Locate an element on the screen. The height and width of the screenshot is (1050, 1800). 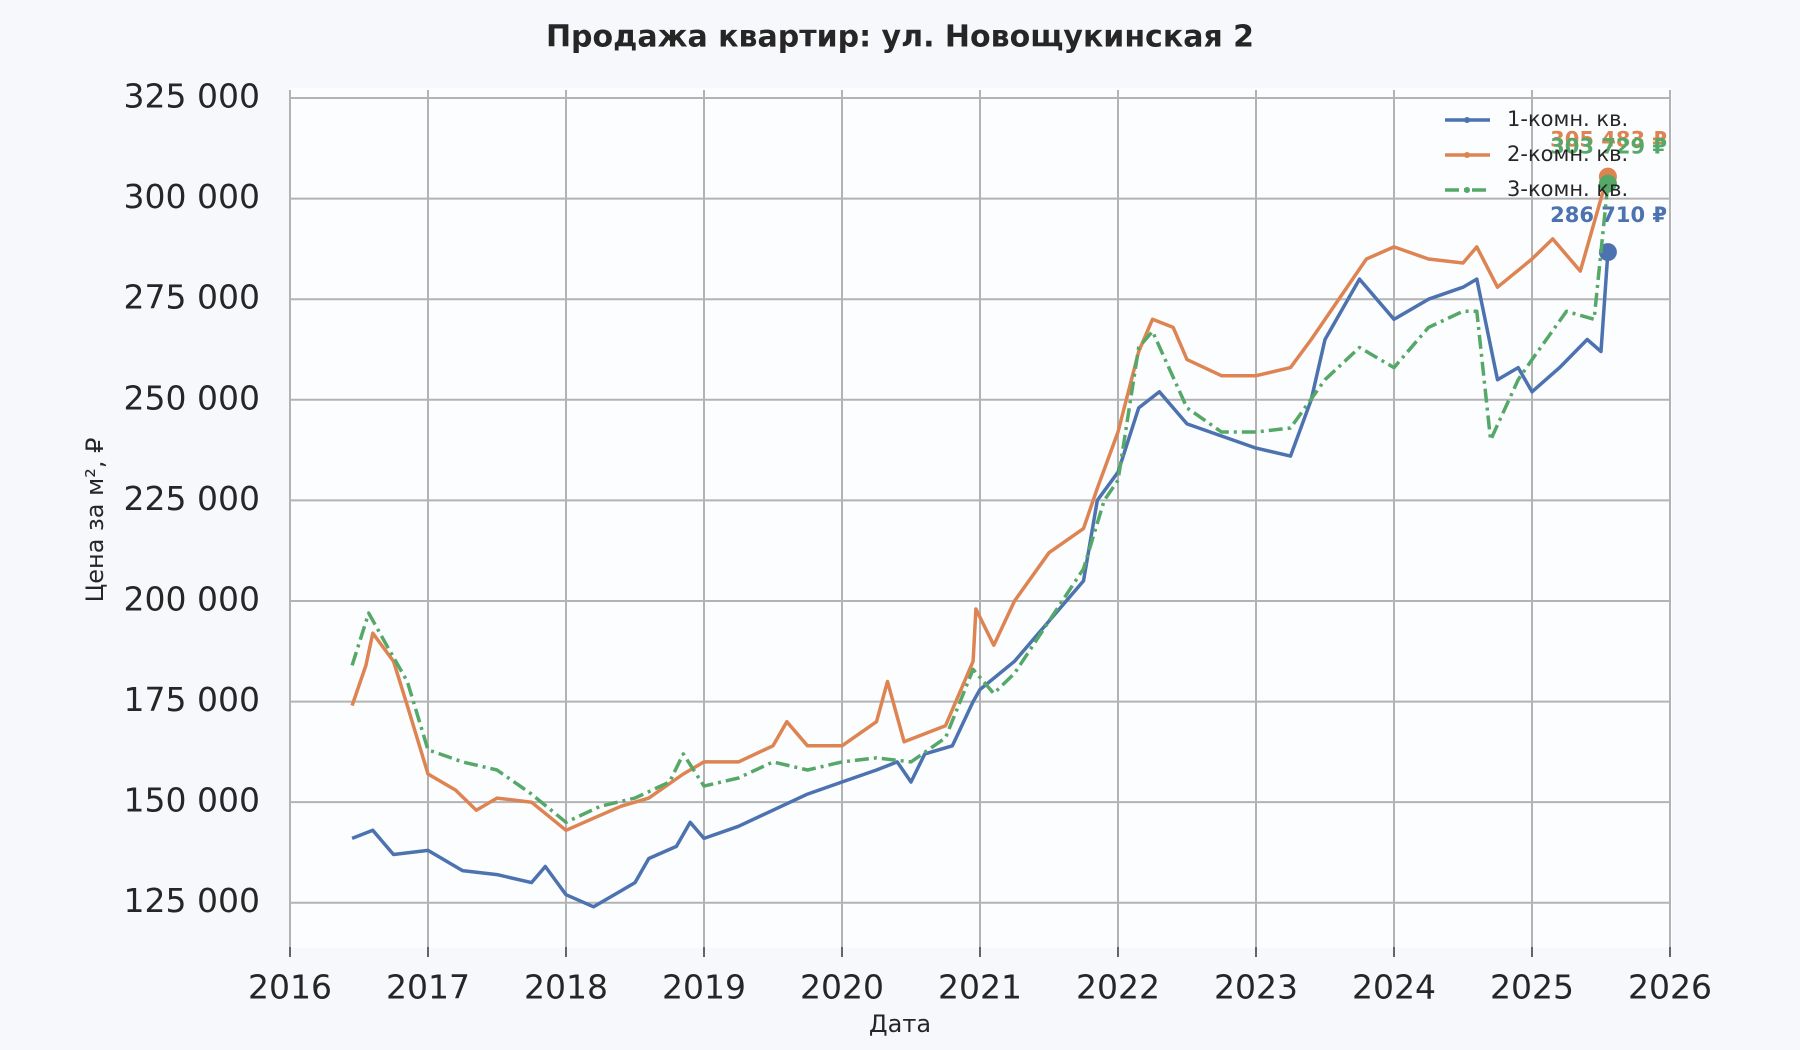
y-axis-label: Цена за м², ₽ is located at coordinates (95, 520).